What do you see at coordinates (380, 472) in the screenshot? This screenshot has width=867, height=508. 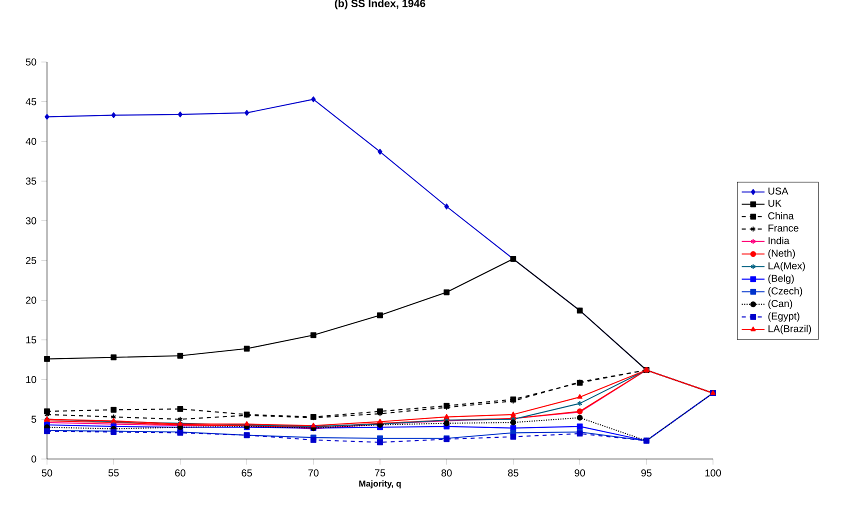 I see `x-tick-label: 75` at bounding box center [380, 472].